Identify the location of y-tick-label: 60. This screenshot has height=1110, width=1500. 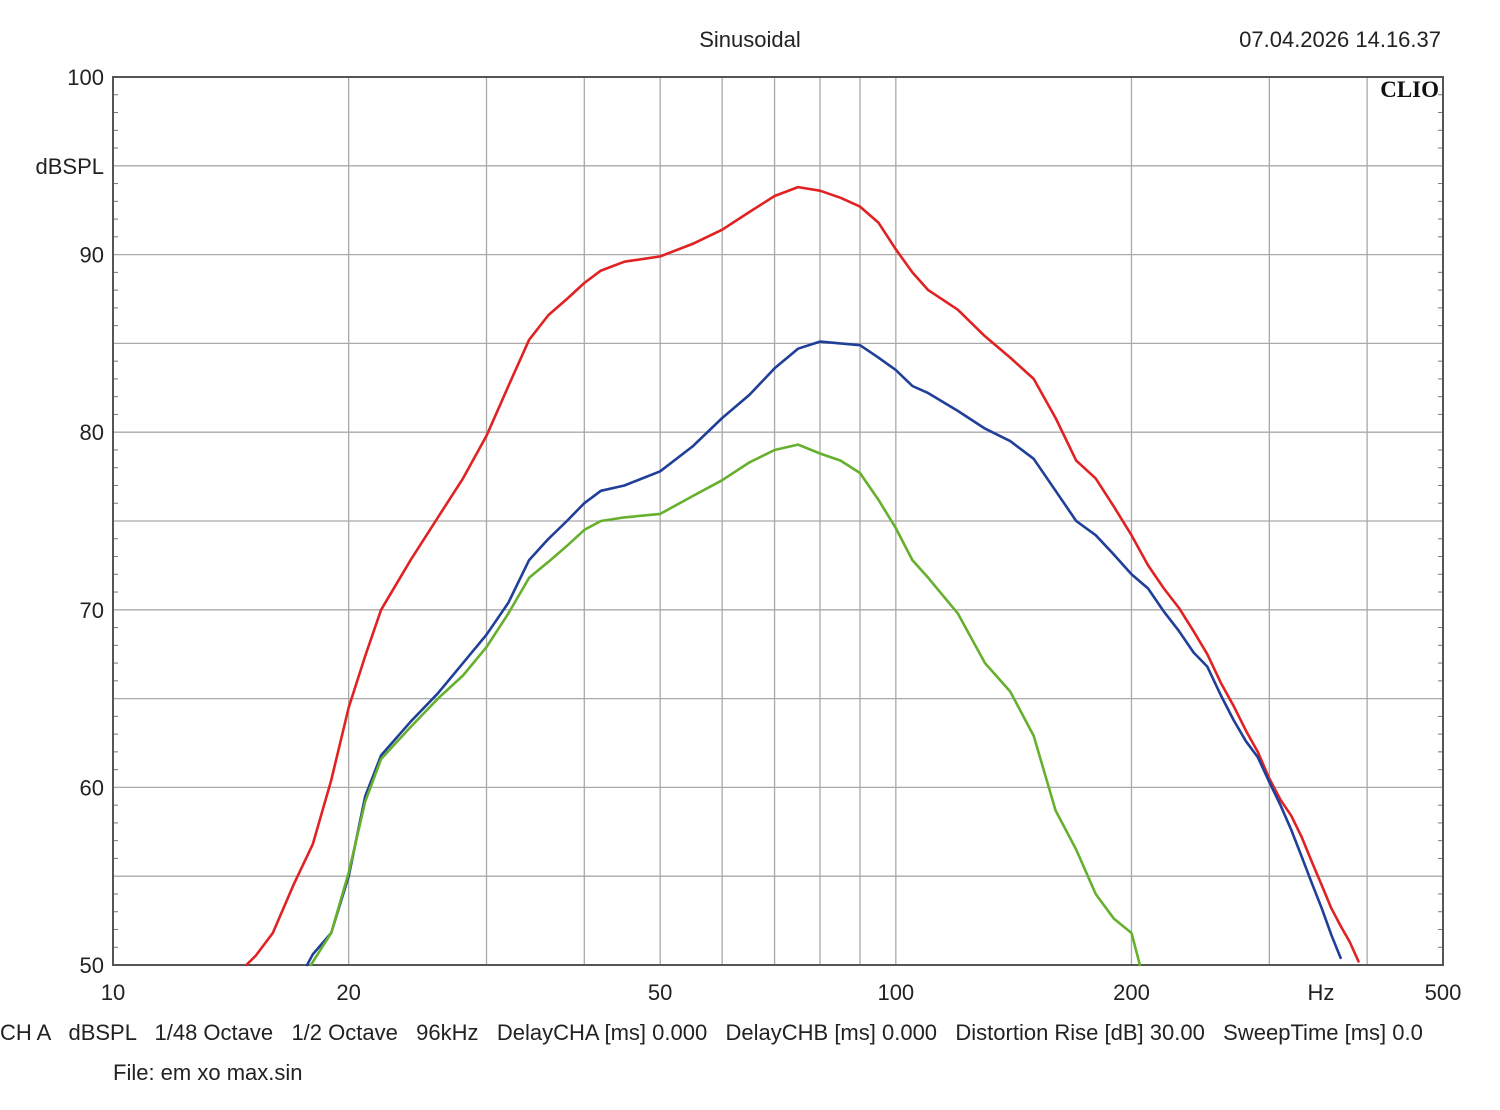
(92, 787).